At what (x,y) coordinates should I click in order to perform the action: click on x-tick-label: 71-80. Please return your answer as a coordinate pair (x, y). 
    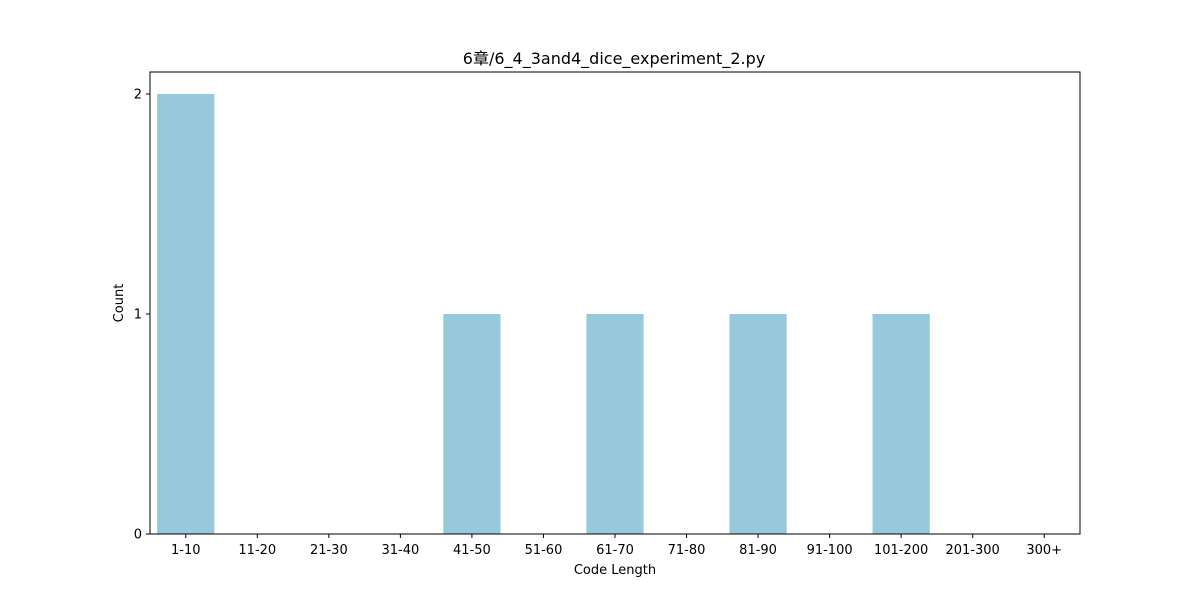
    Looking at the image, I should click on (687, 550).